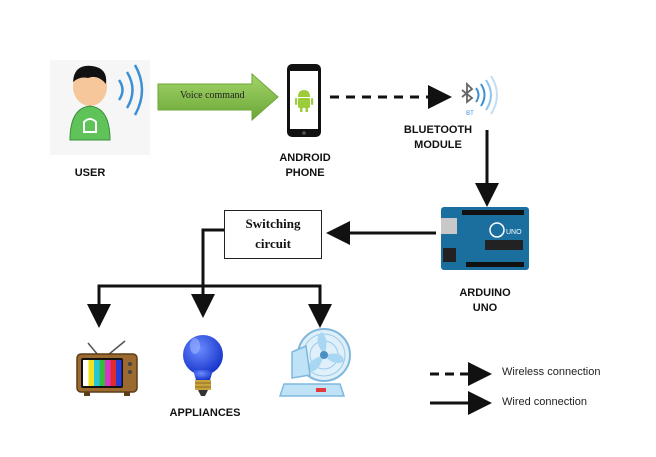 The width and height of the screenshot is (656, 457). I want to click on switching-circuit-label-line2: circuit, so click(273, 244).